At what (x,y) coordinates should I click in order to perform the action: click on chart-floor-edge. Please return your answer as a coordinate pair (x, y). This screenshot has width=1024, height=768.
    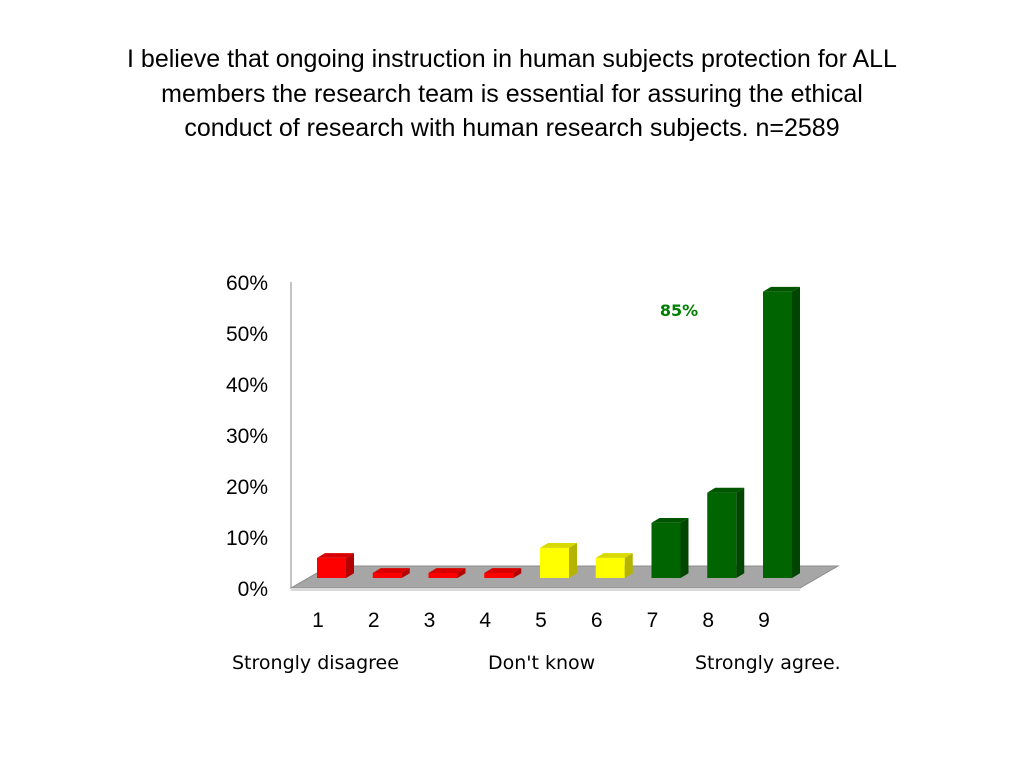
    Looking at the image, I should click on (545, 589).